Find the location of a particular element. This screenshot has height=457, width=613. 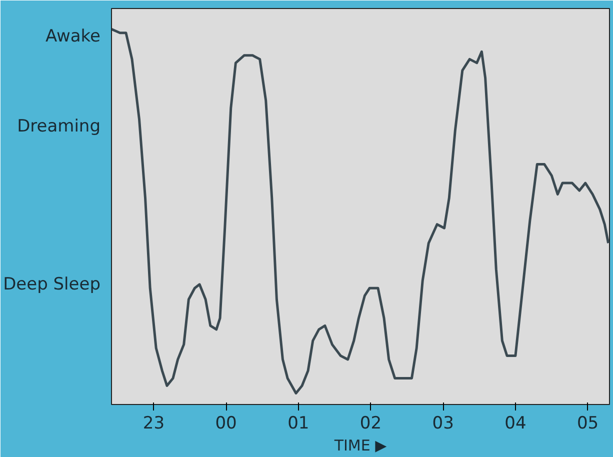

text: Deep Sleep is located at coordinates (52, 284).